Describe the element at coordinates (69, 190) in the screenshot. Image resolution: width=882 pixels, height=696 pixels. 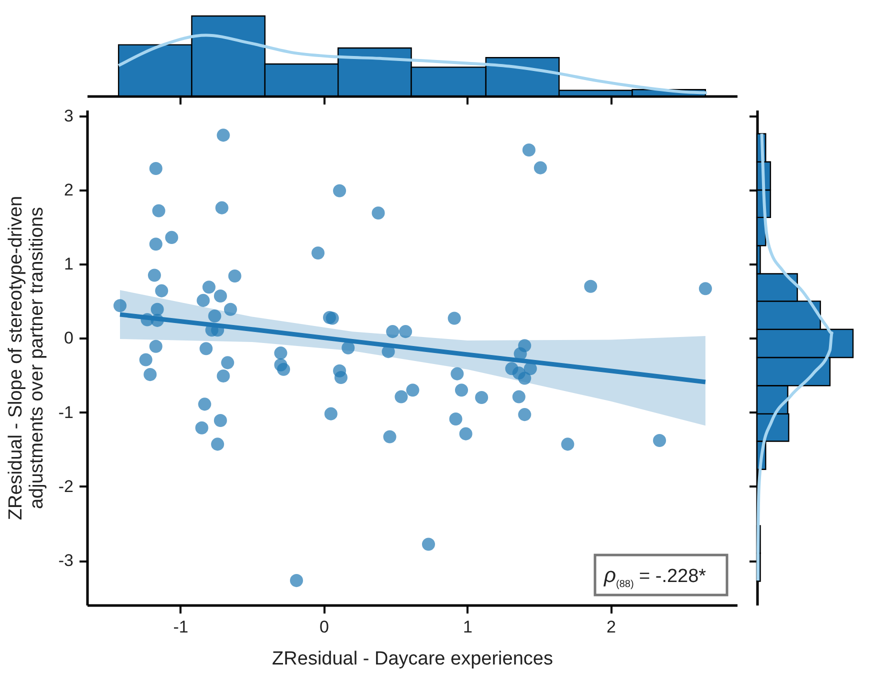
I see `y-tick-label: 2` at that location.